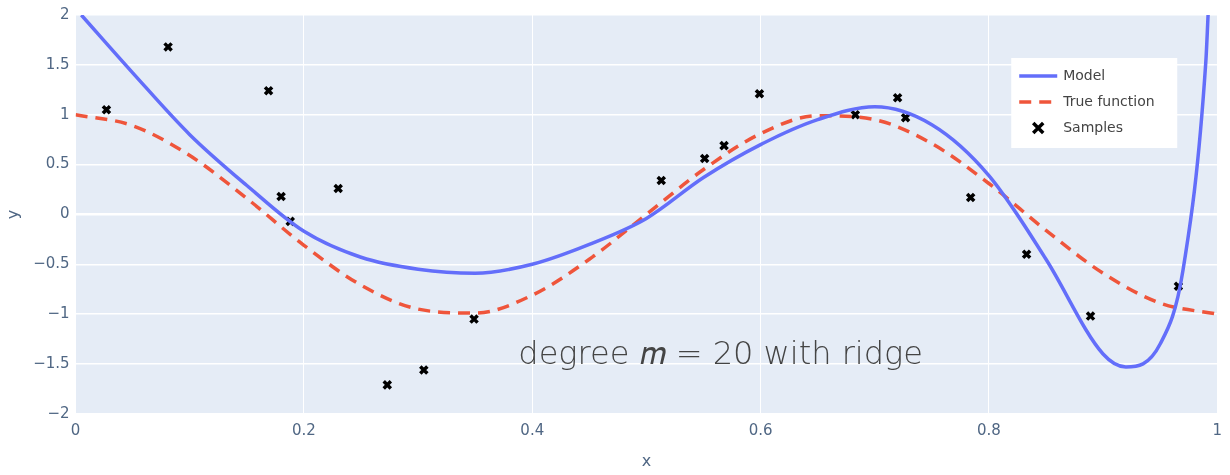 Image resolution: width=1230 pixels, height=475 pixels. I want to click on y-tick-label: −2, so click(58, 412).